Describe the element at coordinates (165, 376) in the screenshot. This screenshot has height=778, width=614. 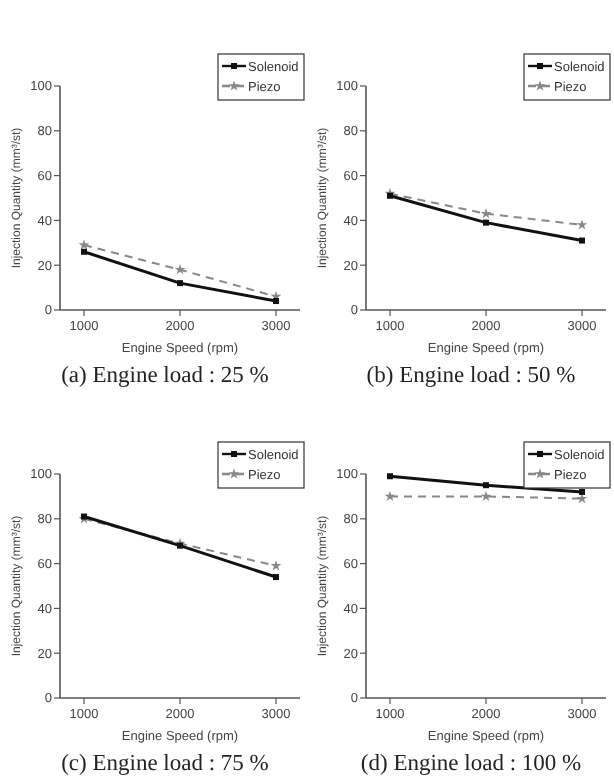
I see `text: (a) Engine load : 25 %` at that location.